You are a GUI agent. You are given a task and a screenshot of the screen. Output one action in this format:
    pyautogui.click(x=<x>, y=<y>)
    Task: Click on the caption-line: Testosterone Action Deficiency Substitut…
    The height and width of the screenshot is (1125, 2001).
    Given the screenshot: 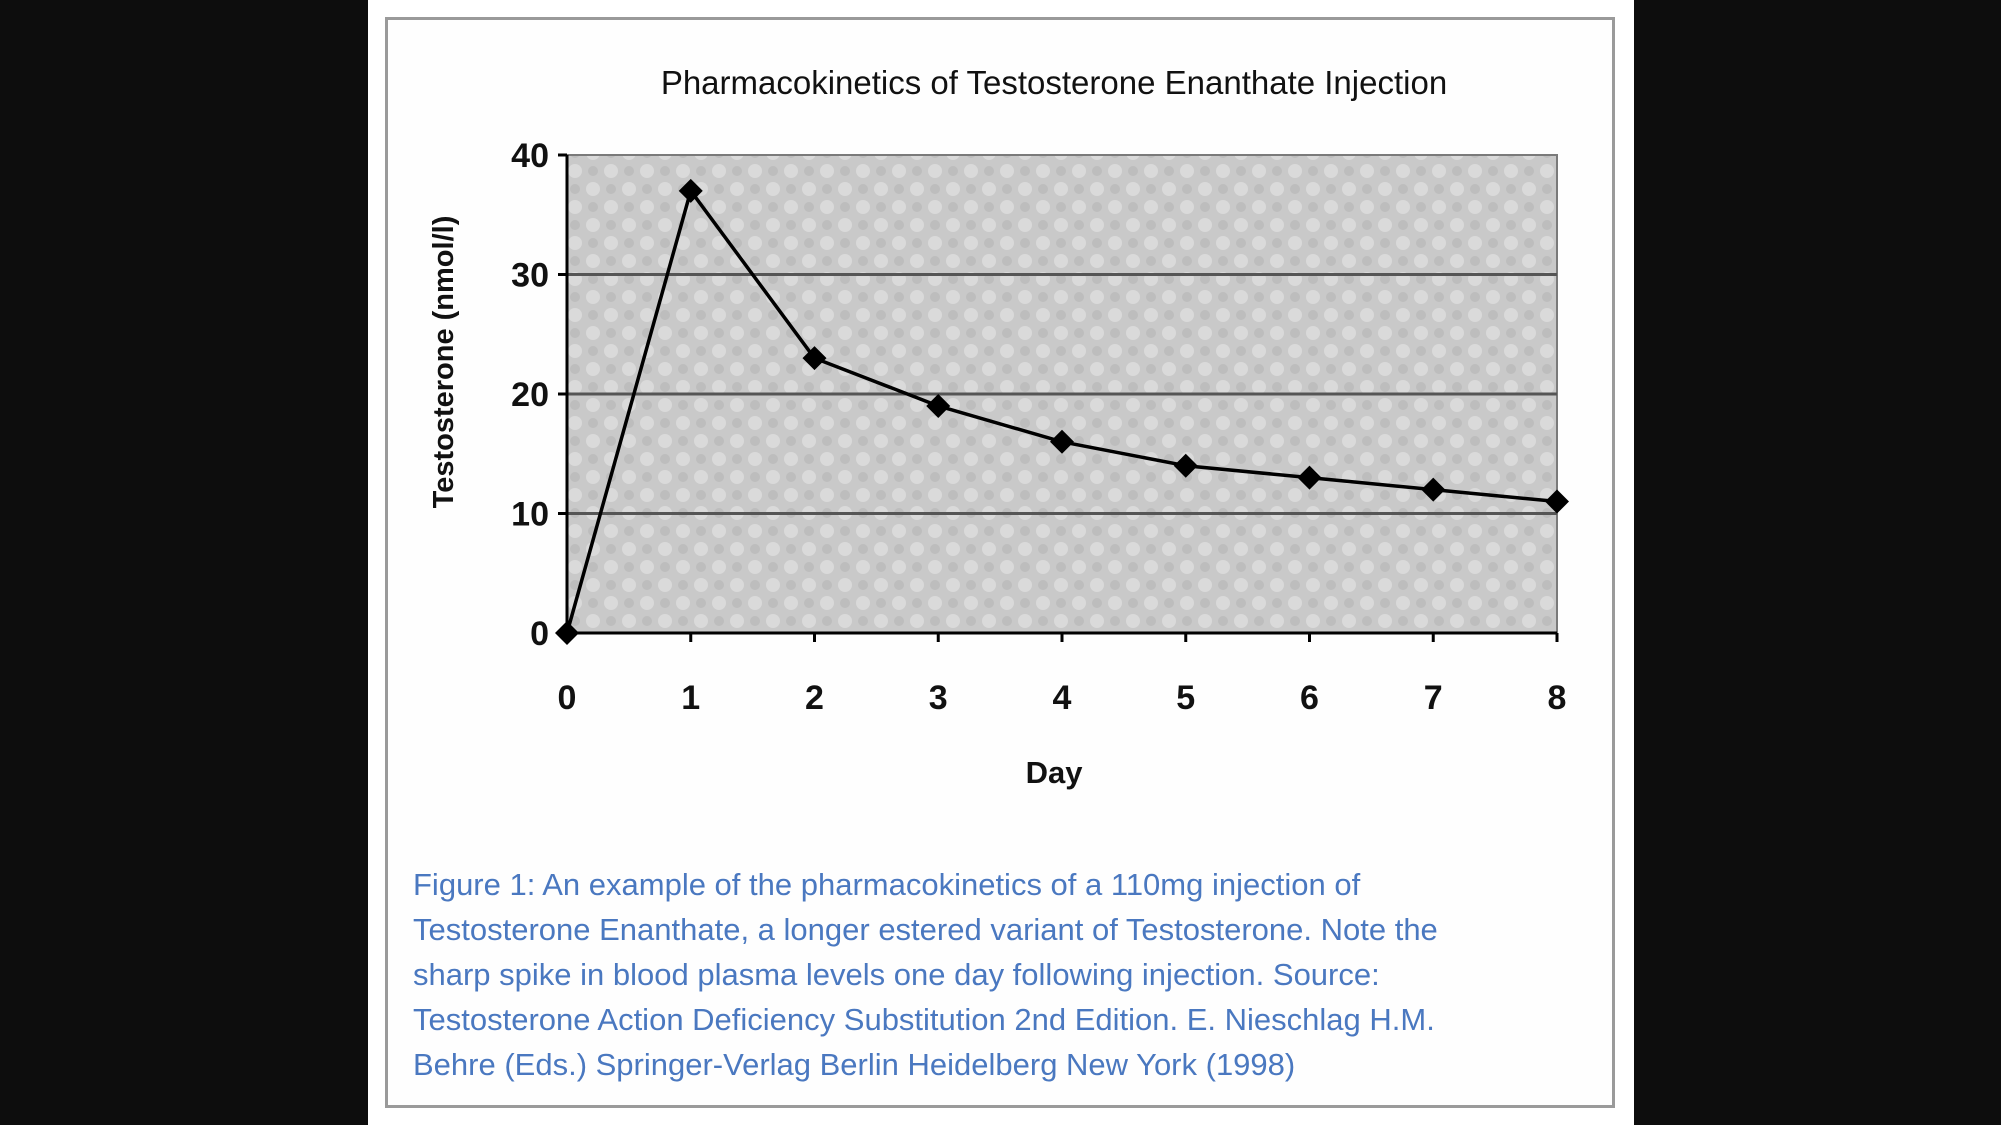 What is the action you would take?
    pyautogui.click(x=924, y=1019)
    